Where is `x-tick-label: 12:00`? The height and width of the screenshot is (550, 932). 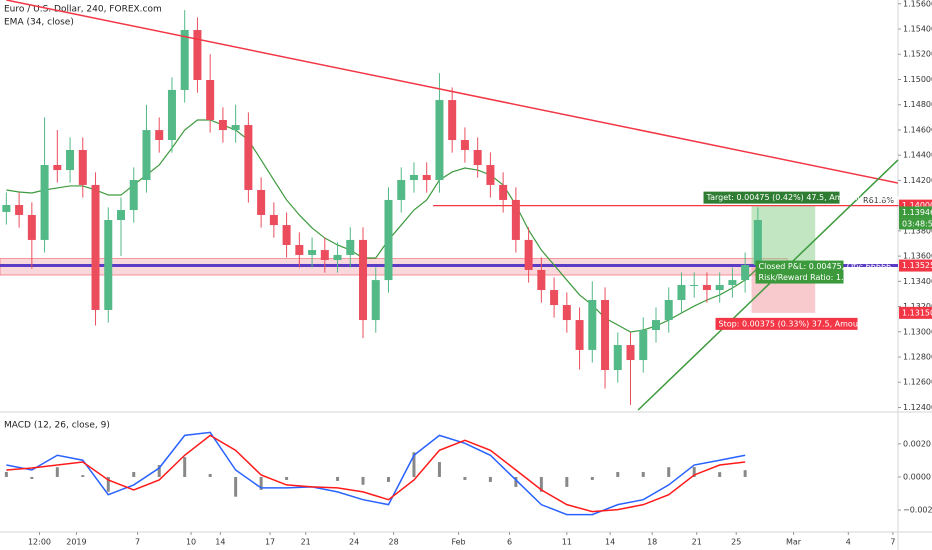
x-tick-label: 12:00 is located at coordinates (39, 542).